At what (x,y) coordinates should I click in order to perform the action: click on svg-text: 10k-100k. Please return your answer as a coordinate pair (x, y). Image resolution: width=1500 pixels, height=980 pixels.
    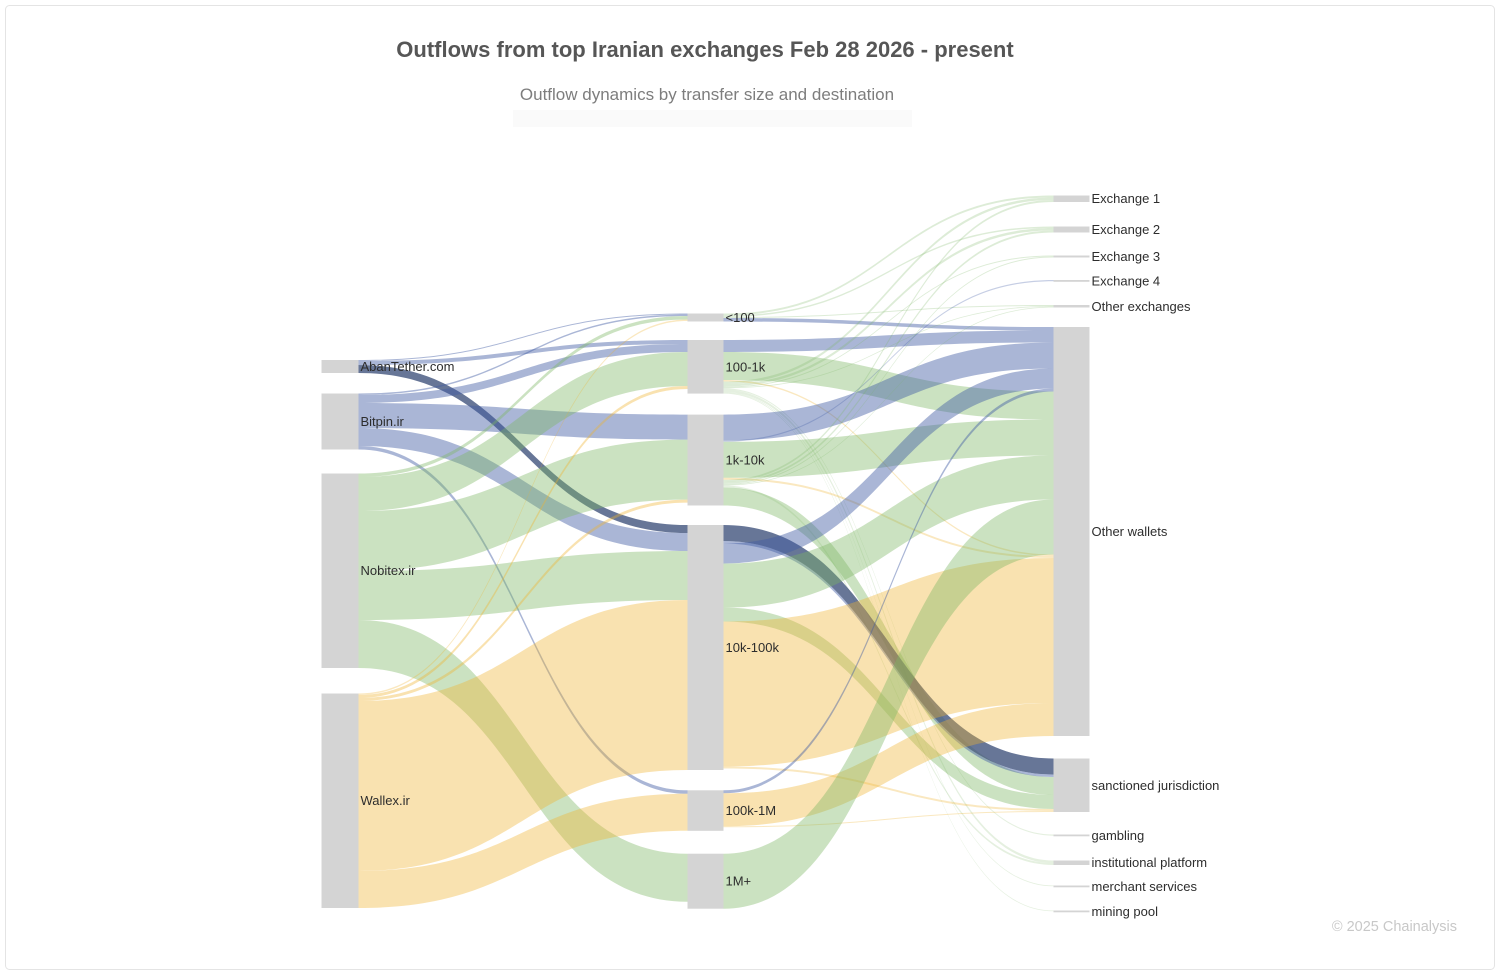
    Looking at the image, I should click on (753, 647).